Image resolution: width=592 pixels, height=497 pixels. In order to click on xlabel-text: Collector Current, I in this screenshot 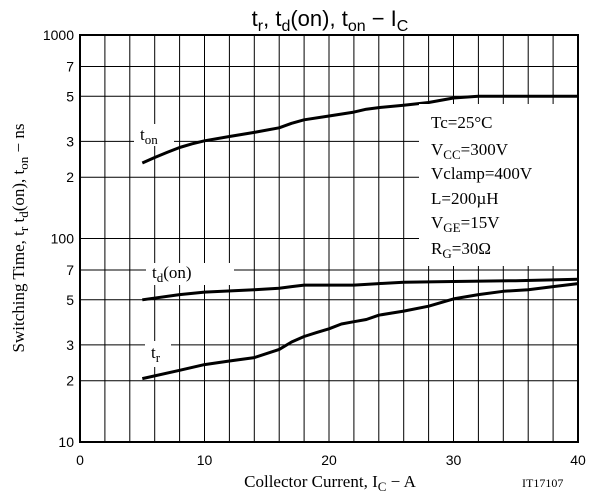, I will do `click(311, 481)`.